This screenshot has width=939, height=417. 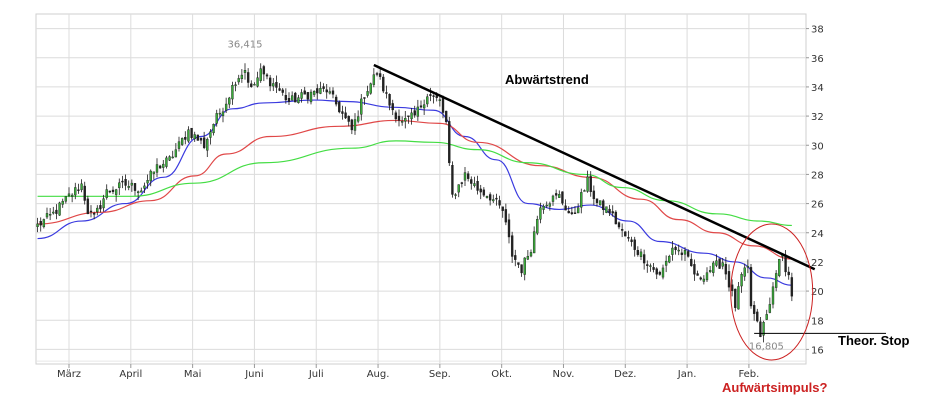 I want to click on x-tick-label: Nov., so click(x=564, y=374).